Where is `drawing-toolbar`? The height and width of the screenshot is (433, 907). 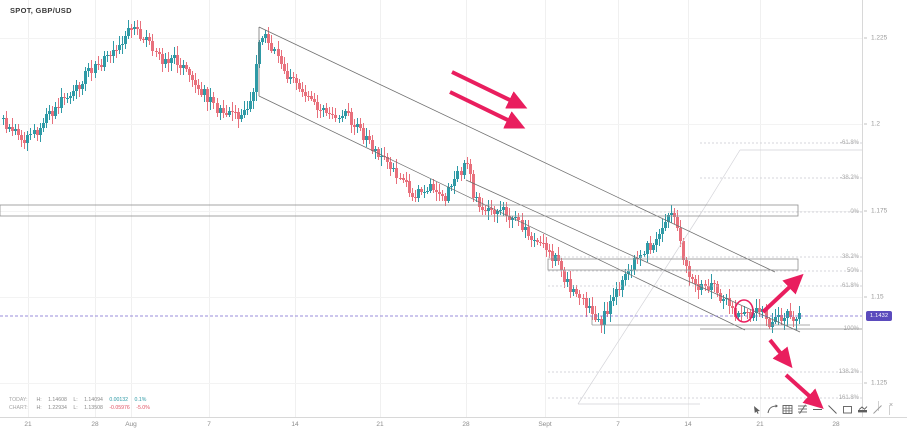
drawing-toolbar is located at coordinates (822, 409).